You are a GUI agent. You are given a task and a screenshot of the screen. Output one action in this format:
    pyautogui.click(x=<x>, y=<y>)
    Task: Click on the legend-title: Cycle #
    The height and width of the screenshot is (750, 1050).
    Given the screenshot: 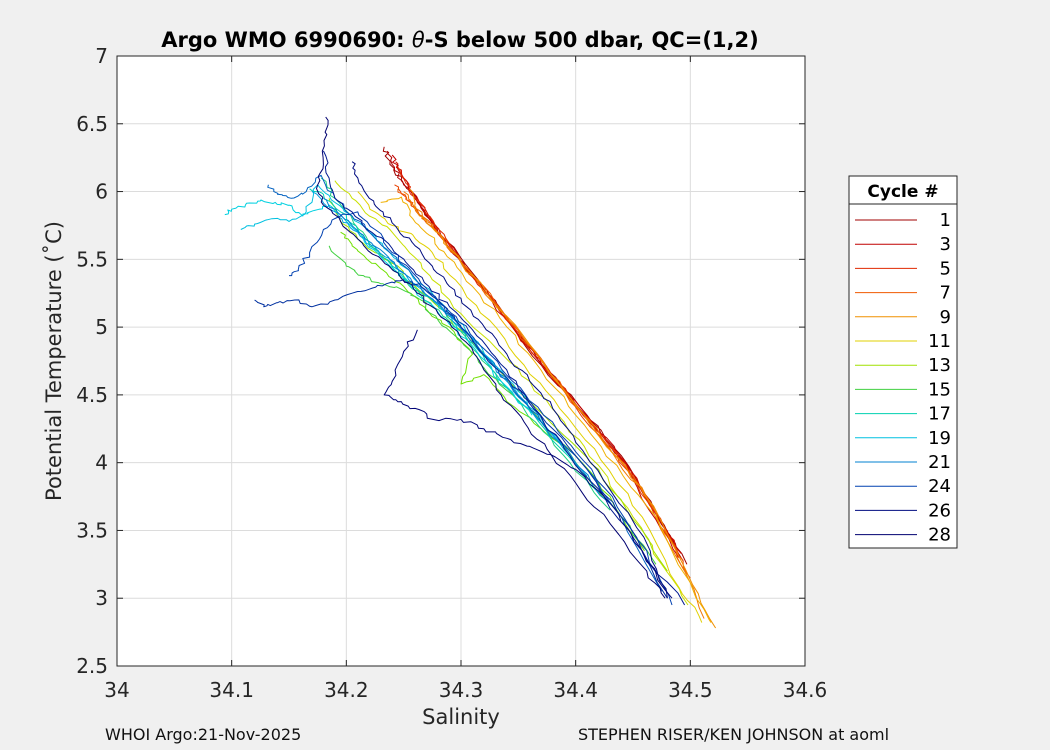 What is the action you would take?
    pyautogui.click(x=902, y=192)
    